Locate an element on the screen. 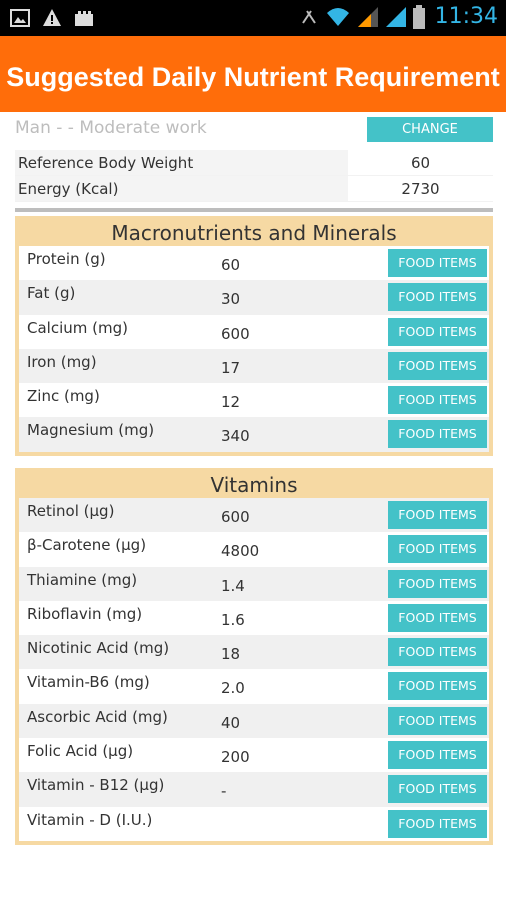 The height and width of the screenshot is (900, 506). table-row: Protein (g) 60 FOOD ITEMS is located at coordinates (254, 263).